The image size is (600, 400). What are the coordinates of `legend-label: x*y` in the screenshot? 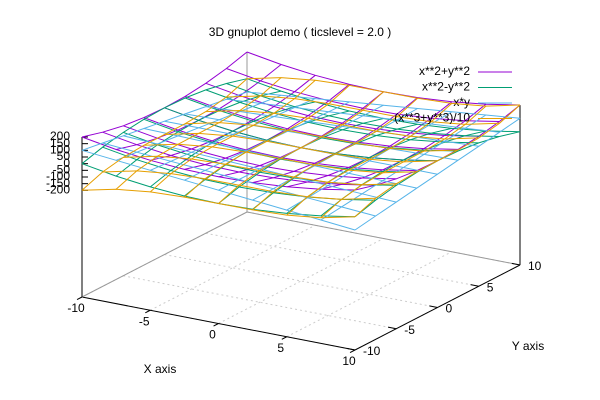 It's located at (461, 102).